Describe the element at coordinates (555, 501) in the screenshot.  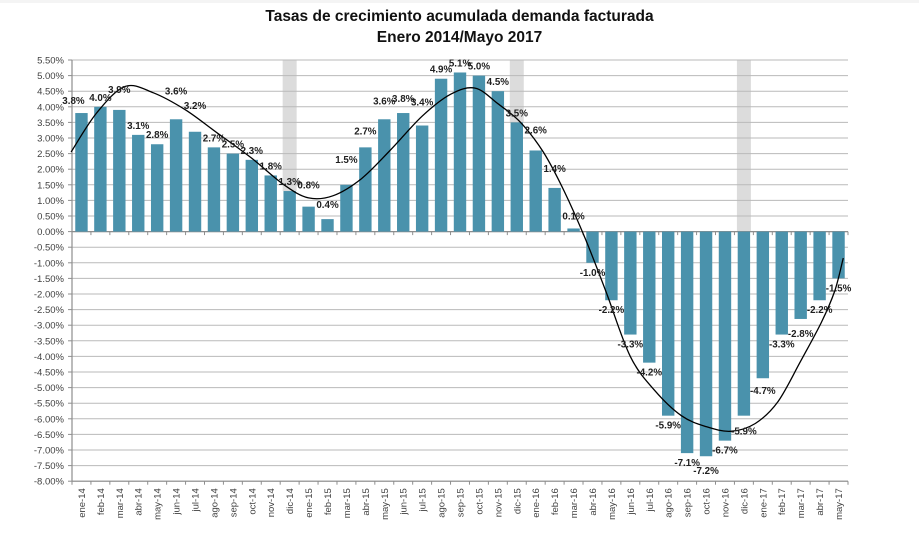
I see `x-axis-label: feb-16` at that location.